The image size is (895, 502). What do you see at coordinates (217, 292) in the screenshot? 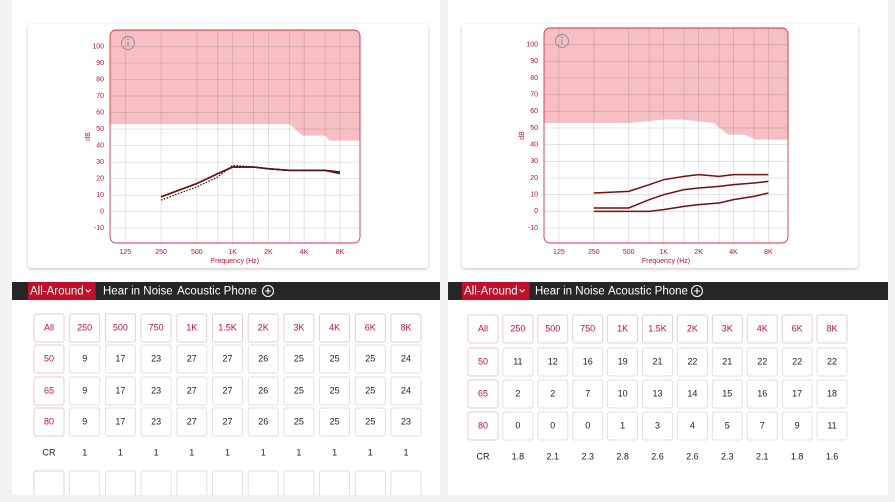
I see `tab: Acoustic Phone` at bounding box center [217, 292].